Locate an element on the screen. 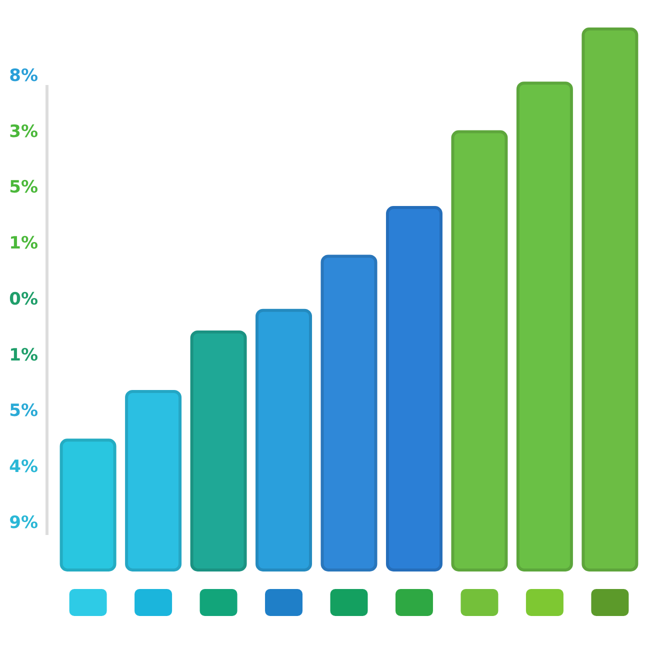 Image resolution: width=645 pixels, height=645 pixels. text: 0% is located at coordinates (23, 299).